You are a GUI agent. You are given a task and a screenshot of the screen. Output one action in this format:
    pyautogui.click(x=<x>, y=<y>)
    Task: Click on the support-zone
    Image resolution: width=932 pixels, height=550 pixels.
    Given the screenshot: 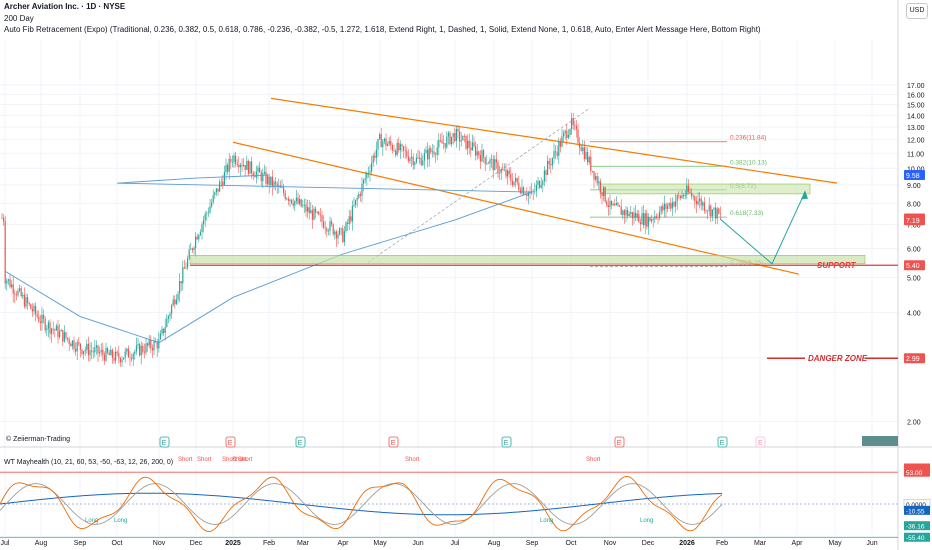 What is the action you would take?
    pyautogui.click(x=527, y=260)
    